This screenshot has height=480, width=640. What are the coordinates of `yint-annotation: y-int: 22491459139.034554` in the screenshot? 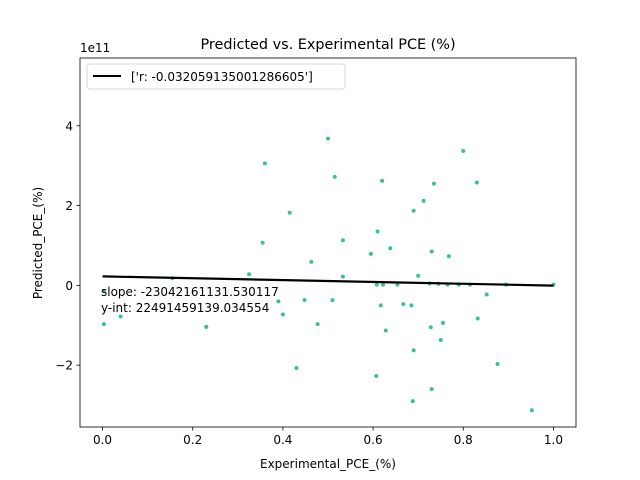 It's located at (185, 308).